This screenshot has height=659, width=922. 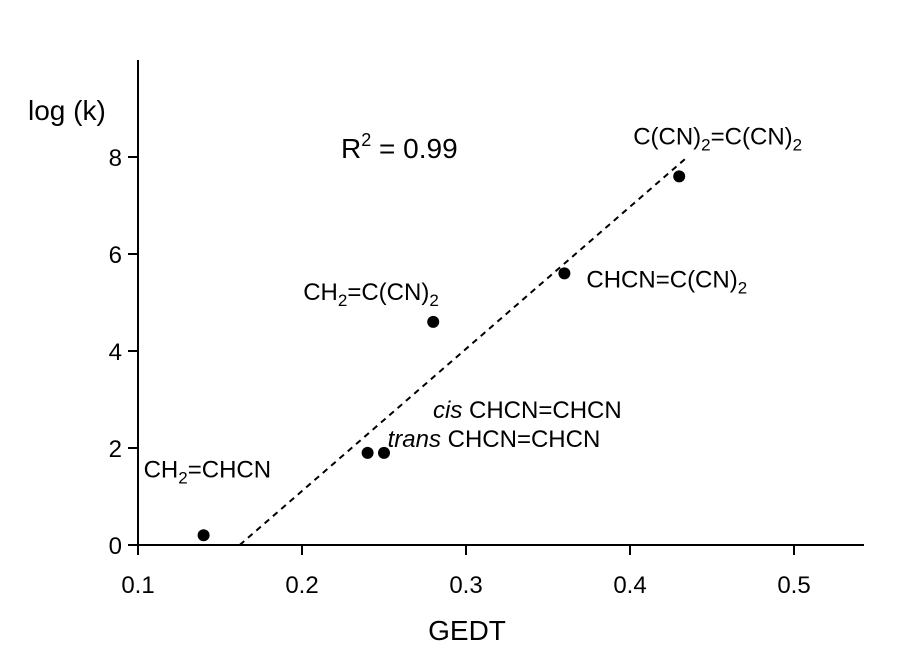 What do you see at coordinates (351, 148) in the screenshot?
I see `r-squared-prefix: R` at bounding box center [351, 148].